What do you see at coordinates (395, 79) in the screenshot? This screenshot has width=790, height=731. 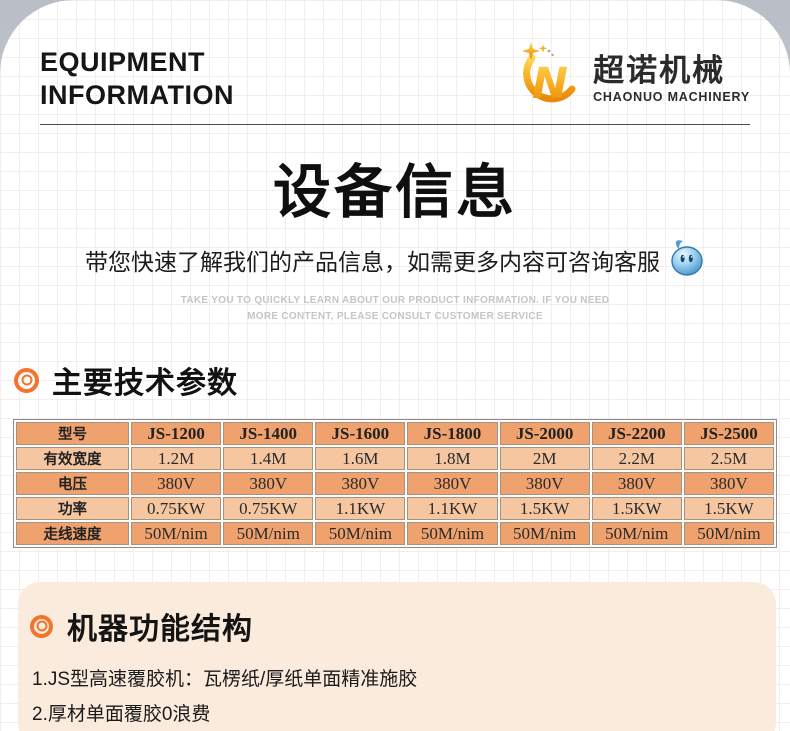 I see `page-header: EQUIPMENT INFORMATION N` at bounding box center [395, 79].